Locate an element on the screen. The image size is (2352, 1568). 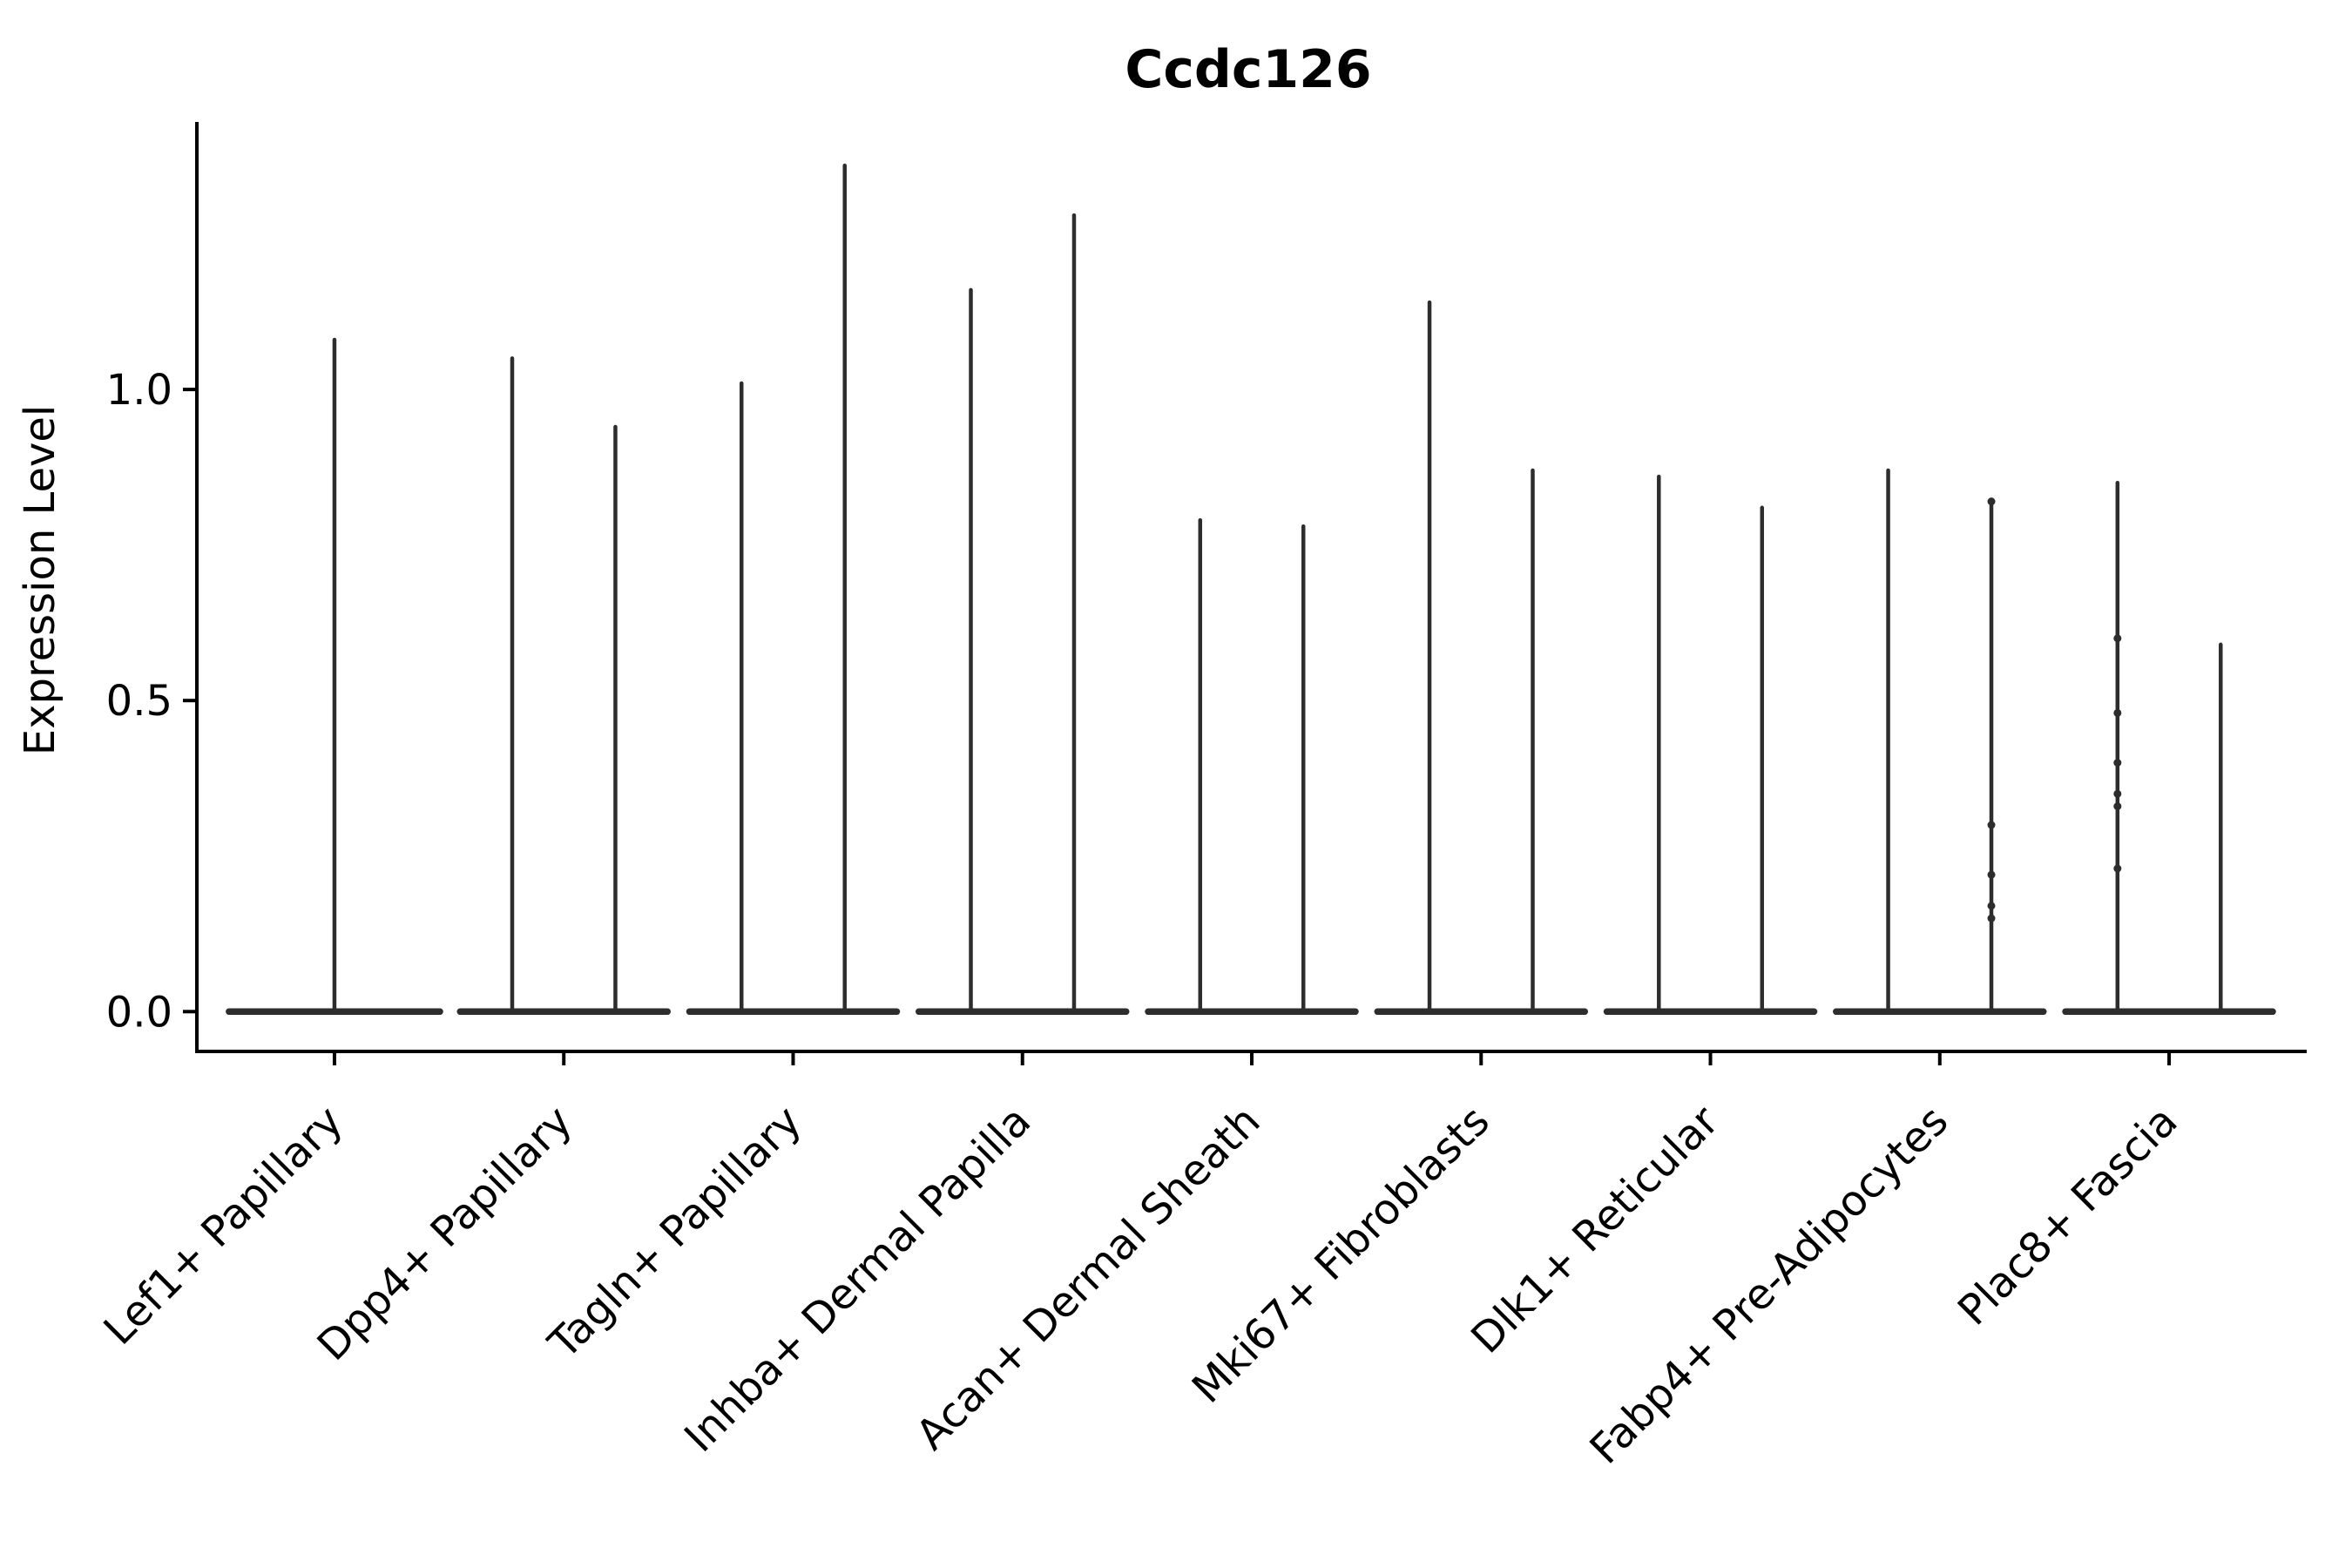
x-tick-label: Dlk1+ Reticular is located at coordinates (1595, 1230).